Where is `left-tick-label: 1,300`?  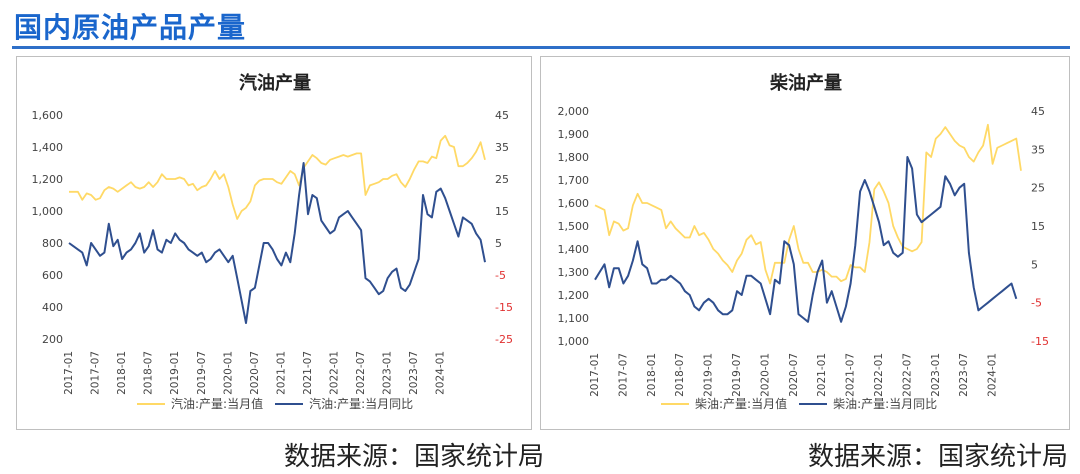 left-tick-label: 1,300 is located at coordinates (574, 272).